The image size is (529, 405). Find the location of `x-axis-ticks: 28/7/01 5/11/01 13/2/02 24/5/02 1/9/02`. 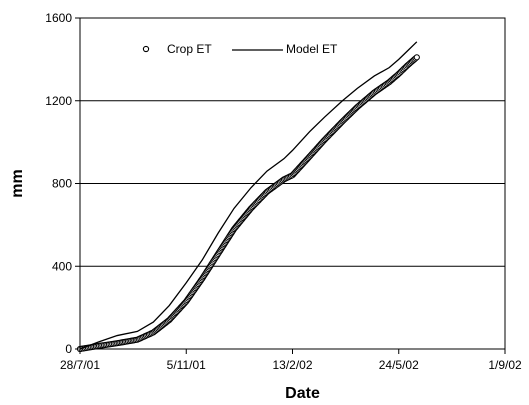

x-axis-ticks: 28/7/01 5/11/01 13/2/02 24/5/02 1/9/02 is located at coordinates (291, 360).